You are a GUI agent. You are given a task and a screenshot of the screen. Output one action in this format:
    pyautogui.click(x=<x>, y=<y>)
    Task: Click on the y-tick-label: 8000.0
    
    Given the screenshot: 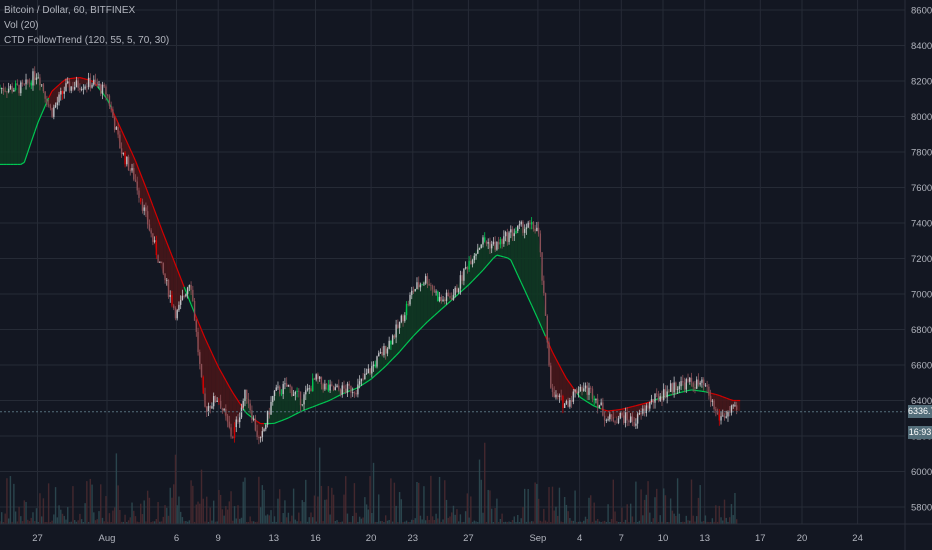 What is the action you would take?
    pyautogui.click(x=921, y=117)
    